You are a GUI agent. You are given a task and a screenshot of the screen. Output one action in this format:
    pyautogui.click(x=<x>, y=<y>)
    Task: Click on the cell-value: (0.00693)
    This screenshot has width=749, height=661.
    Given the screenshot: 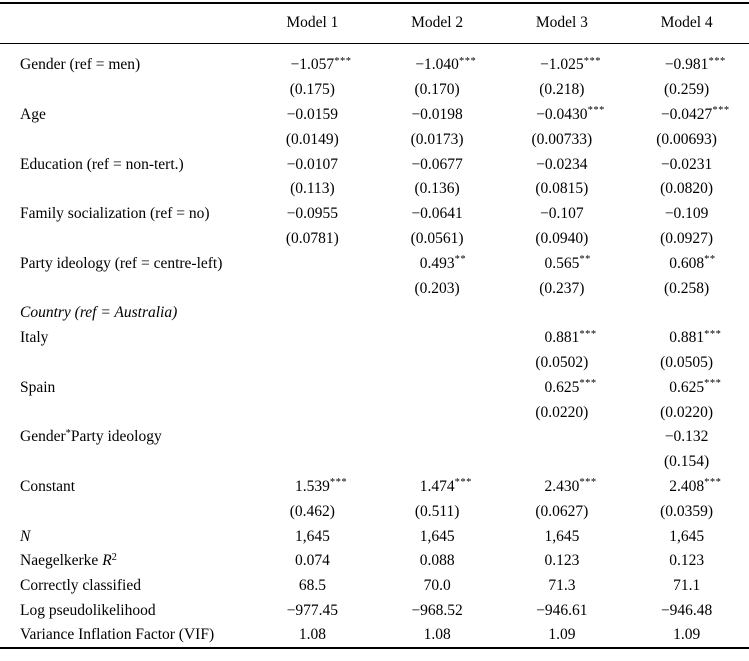 What is the action you would take?
    pyautogui.click(x=686, y=139)
    